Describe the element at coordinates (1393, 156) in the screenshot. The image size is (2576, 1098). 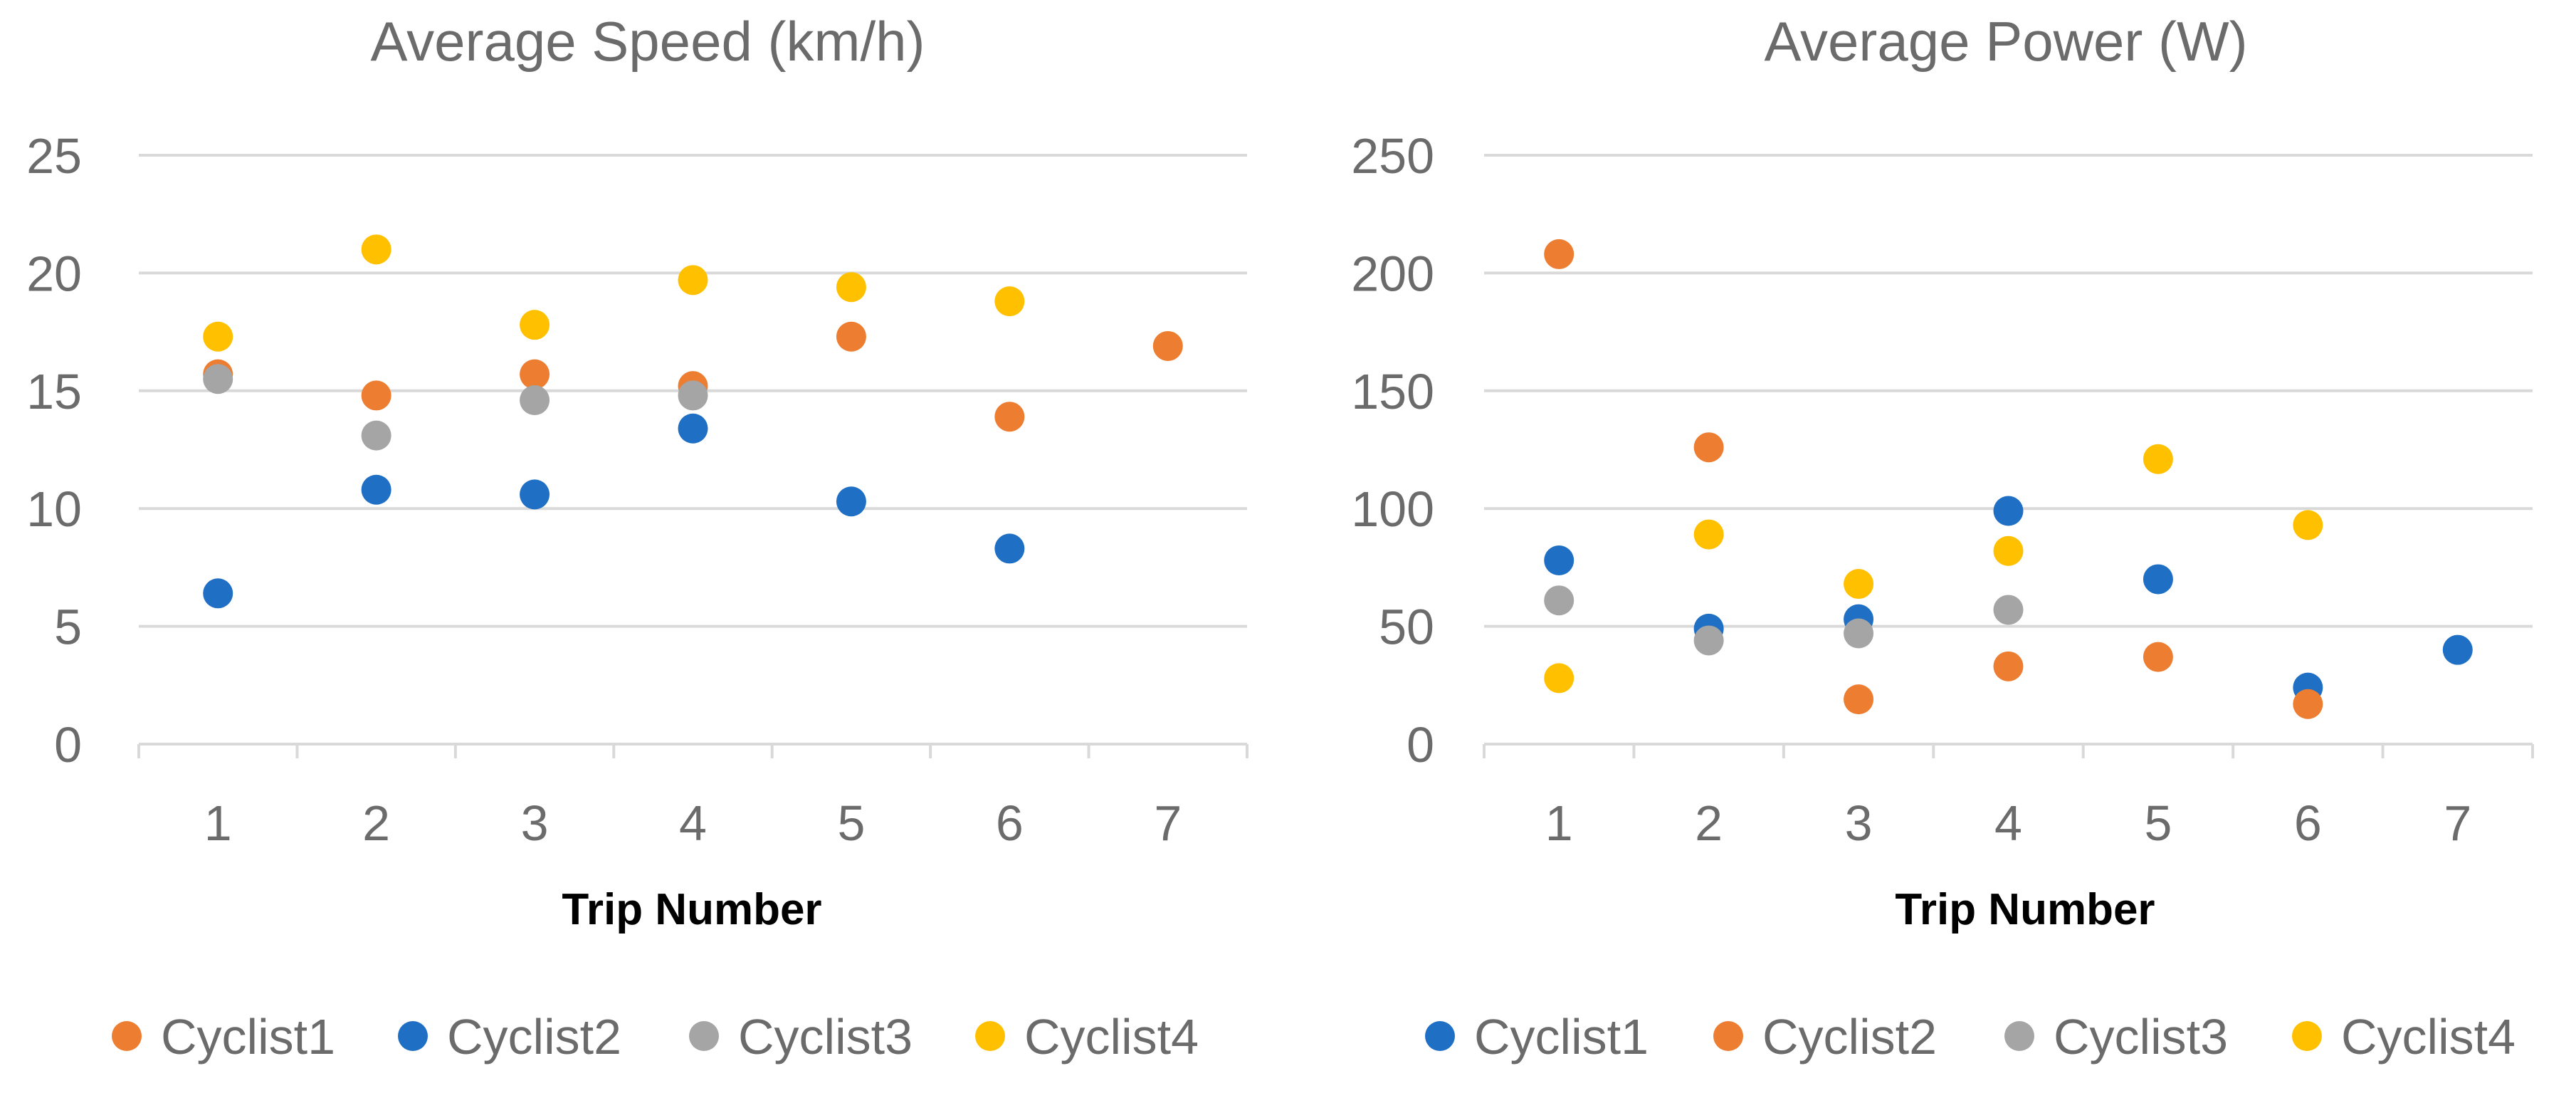
I see `y-tick-label: 250` at that location.